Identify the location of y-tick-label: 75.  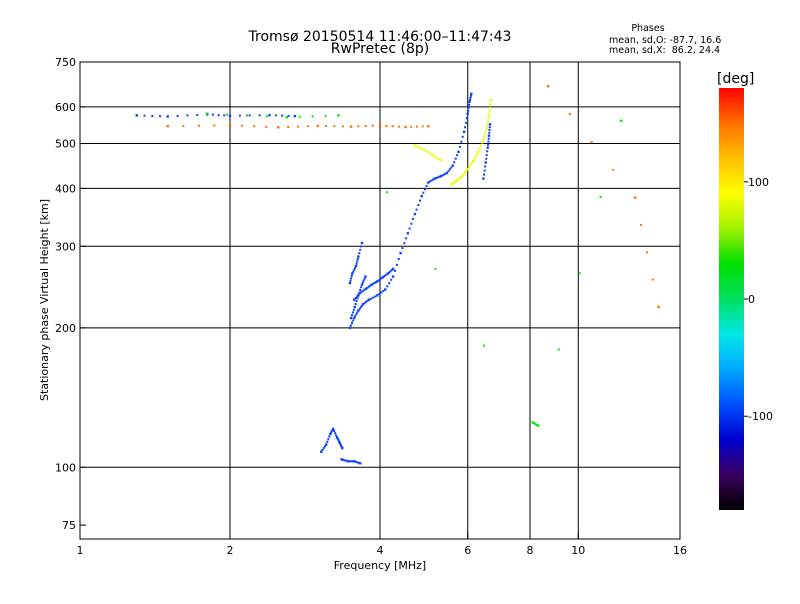
(69, 525).